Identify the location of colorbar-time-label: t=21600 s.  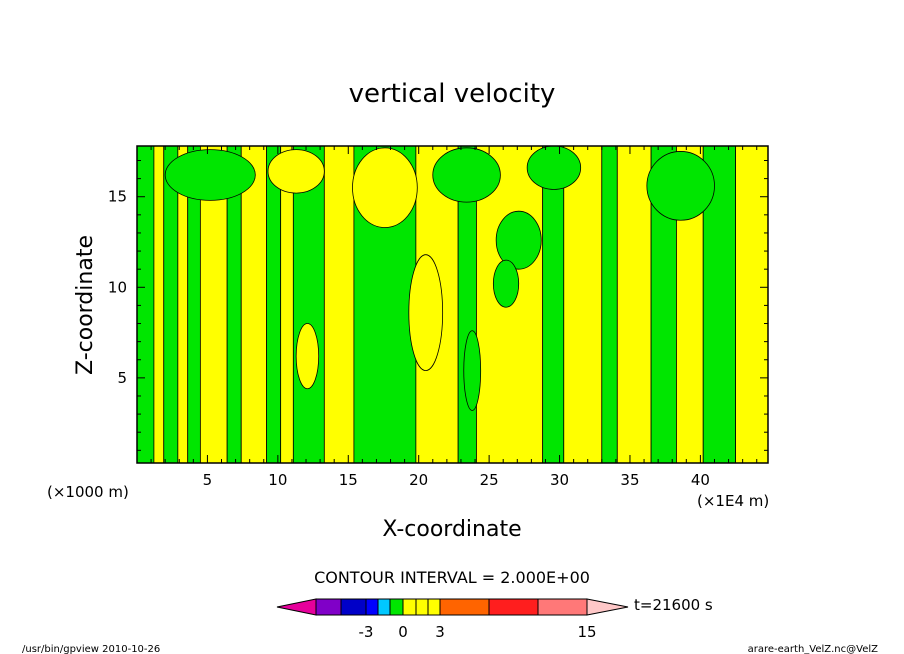
(673, 605).